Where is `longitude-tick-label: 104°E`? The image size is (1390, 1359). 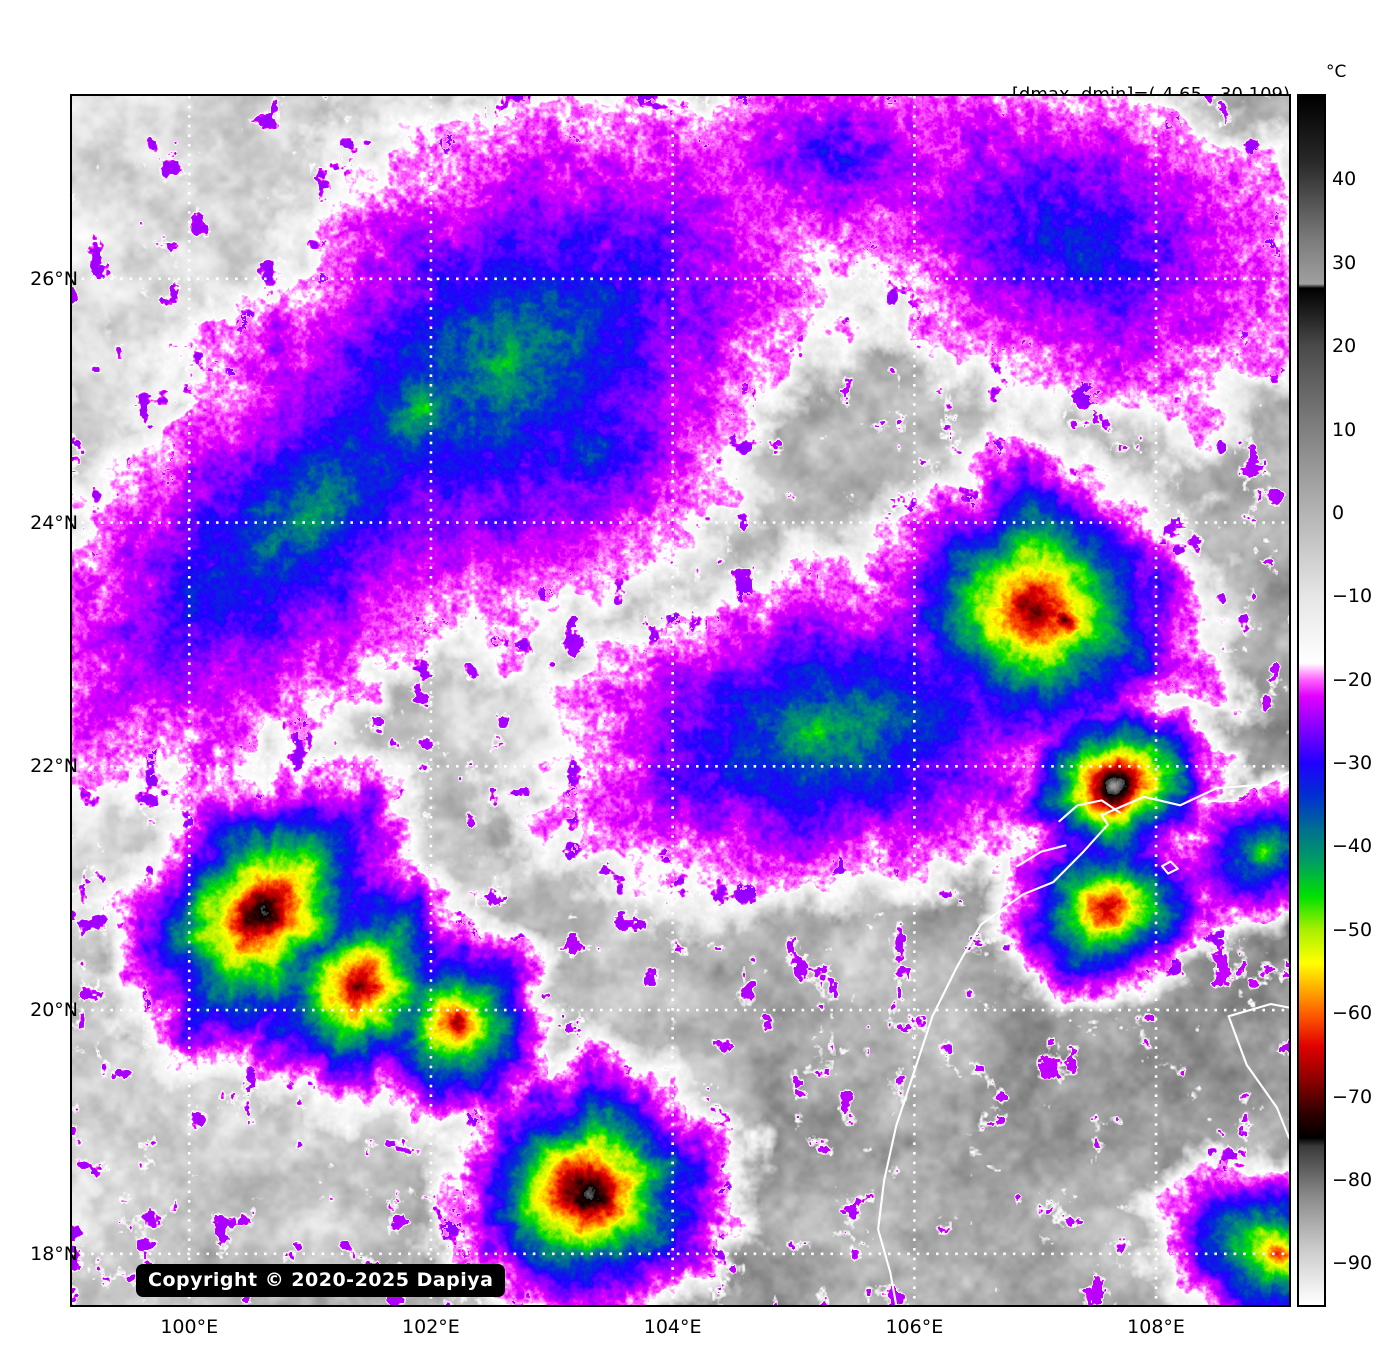
longitude-tick-label: 104°E is located at coordinates (672, 1327).